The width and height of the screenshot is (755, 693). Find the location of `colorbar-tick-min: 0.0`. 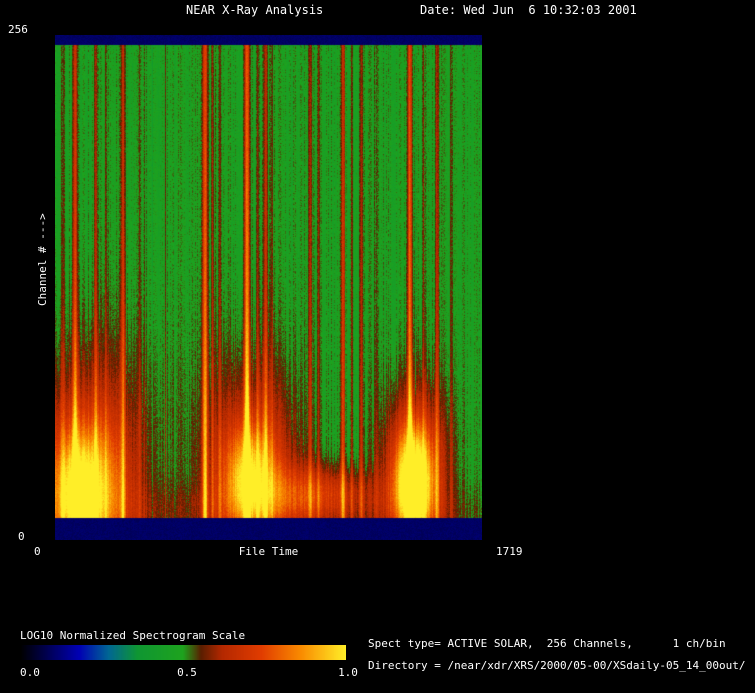

colorbar-tick-min: 0.0 is located at coordinates (30, 672).